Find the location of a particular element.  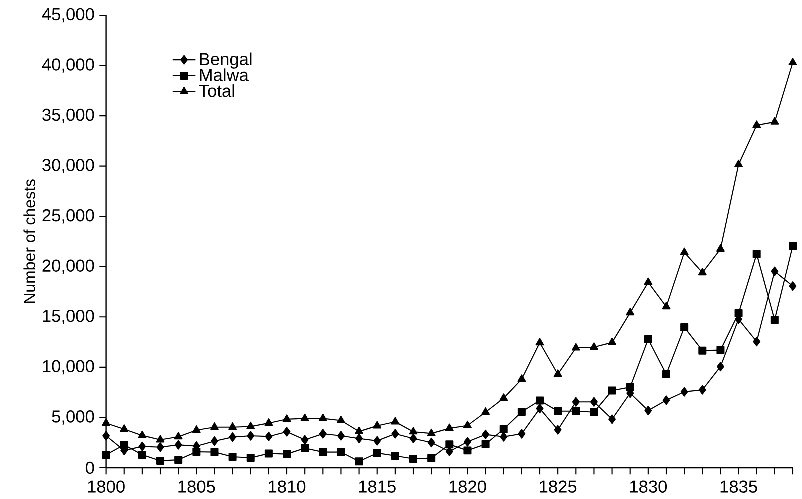

x-tick-label: 1815 is located at coordinates (377, 486).